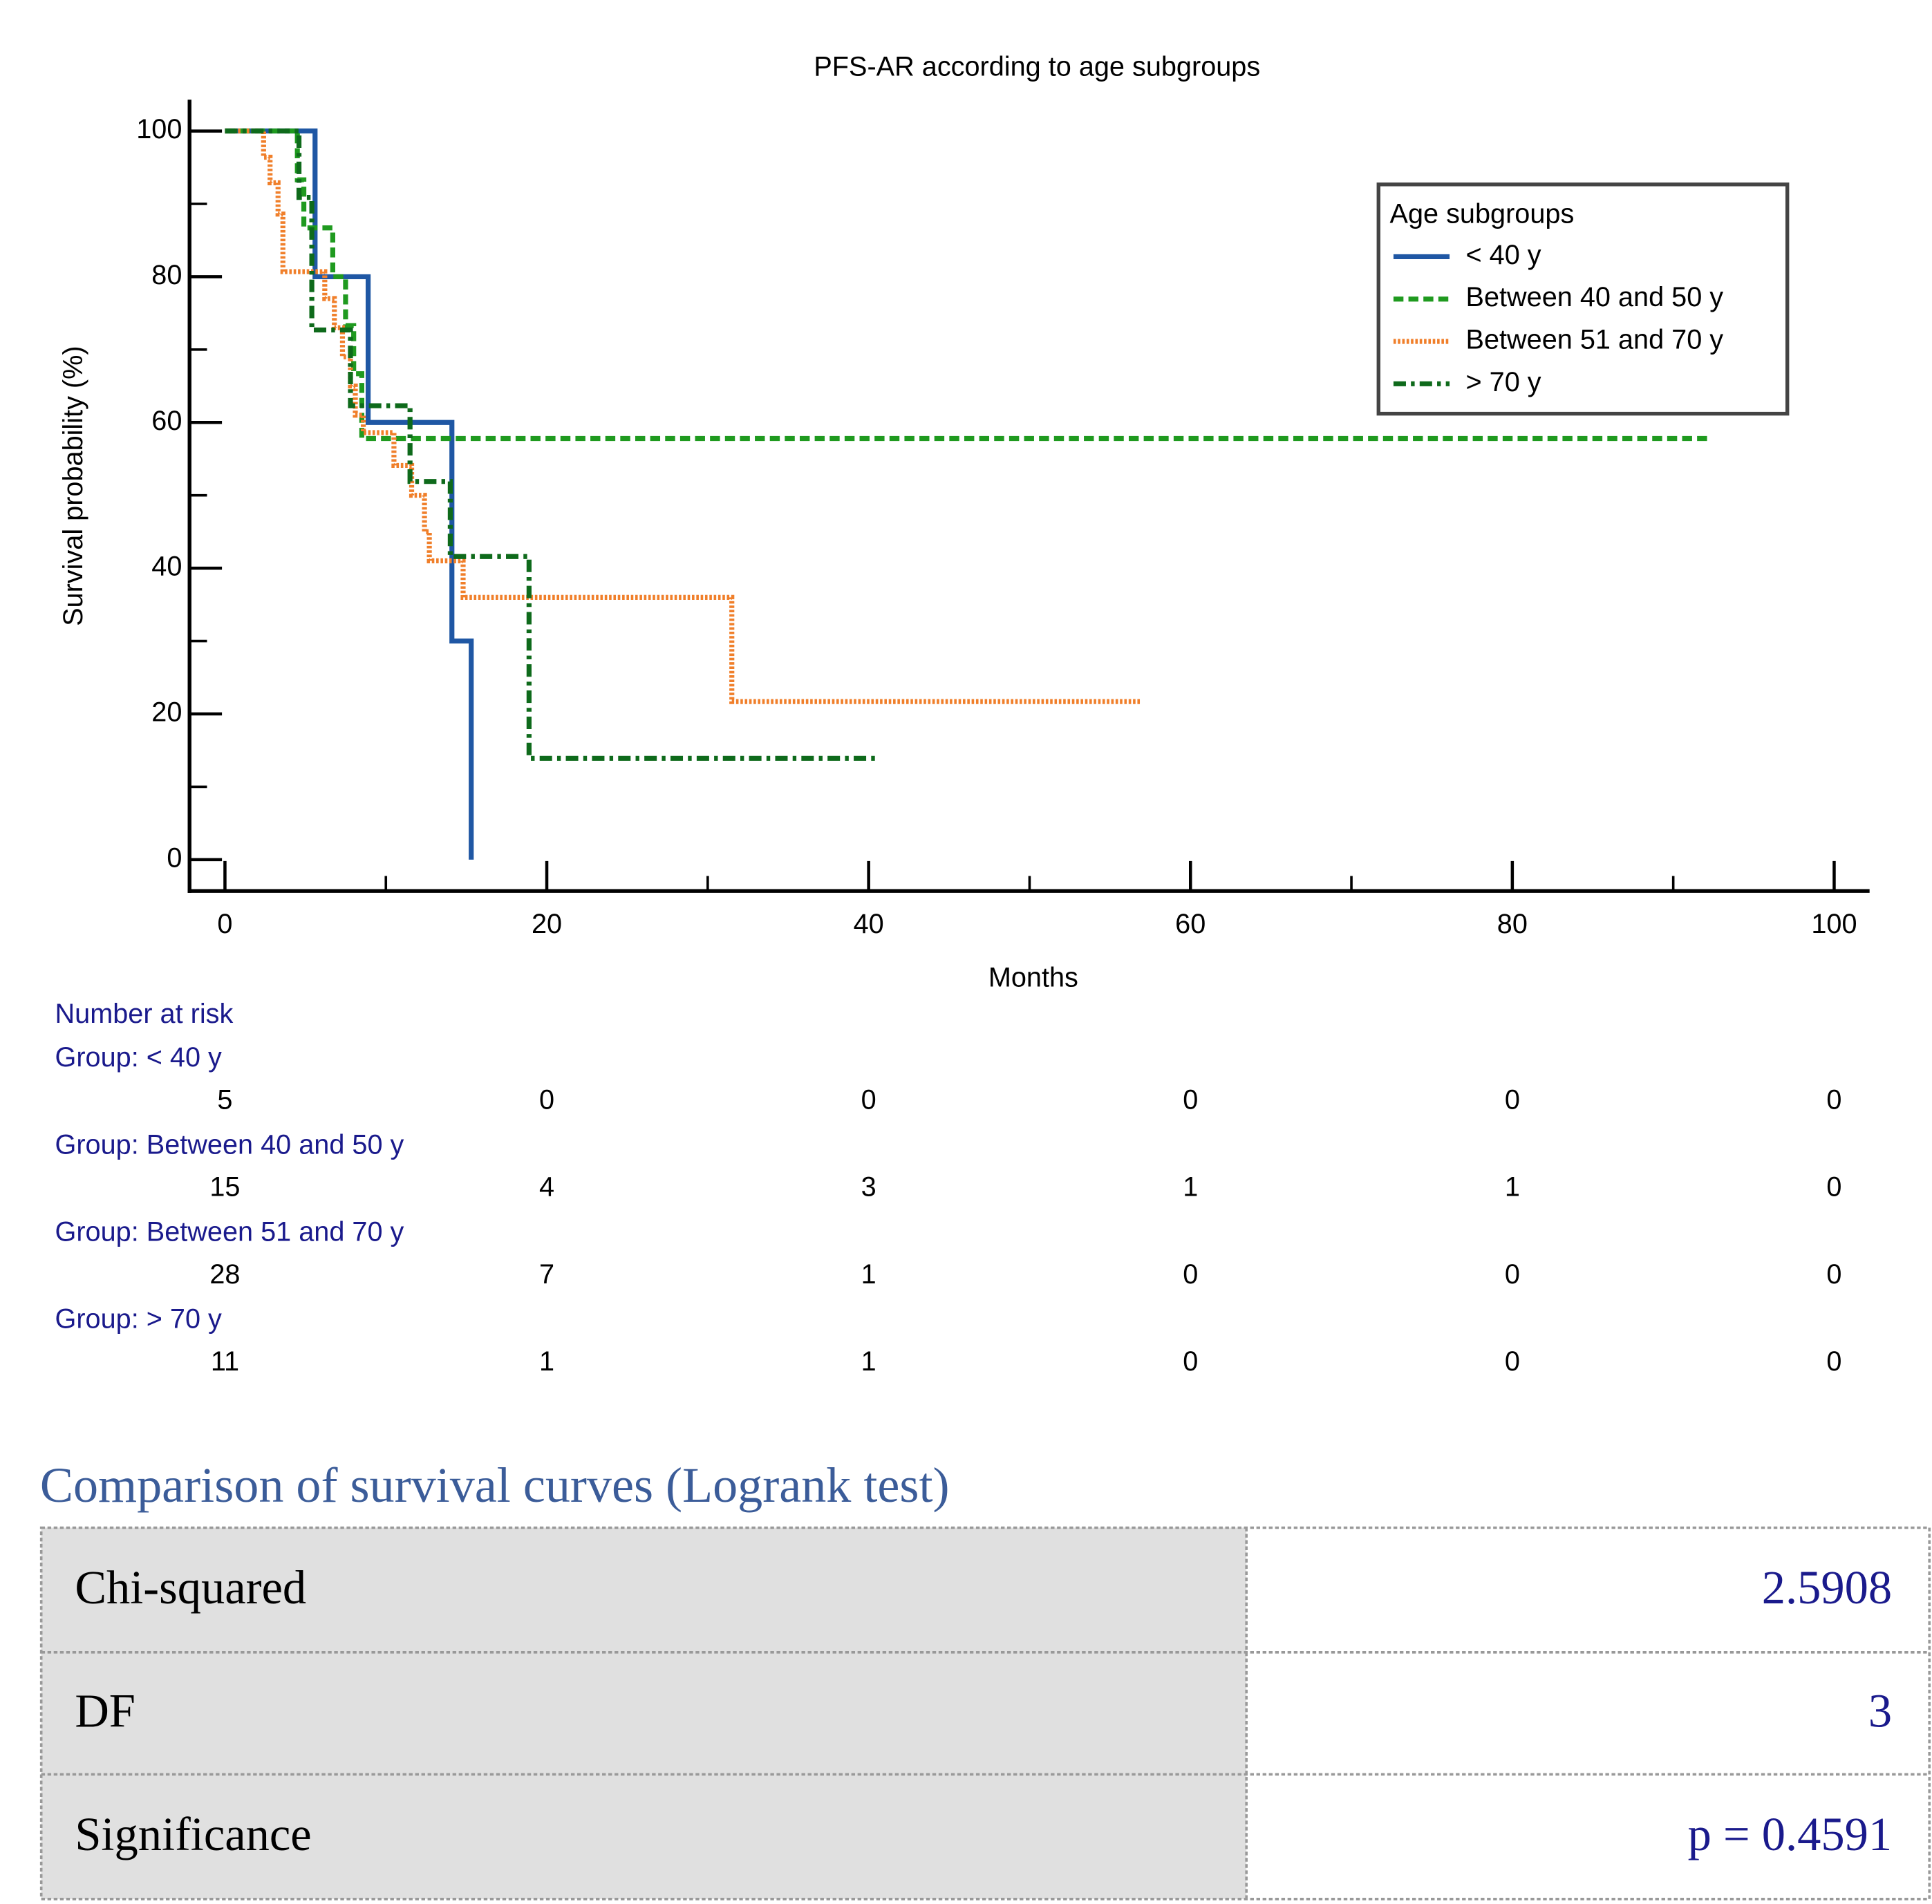  What do you see at coordinates (546, 1274) in the screenshot?
I see `risk-count: 7` at bounding box center [546, 1274].